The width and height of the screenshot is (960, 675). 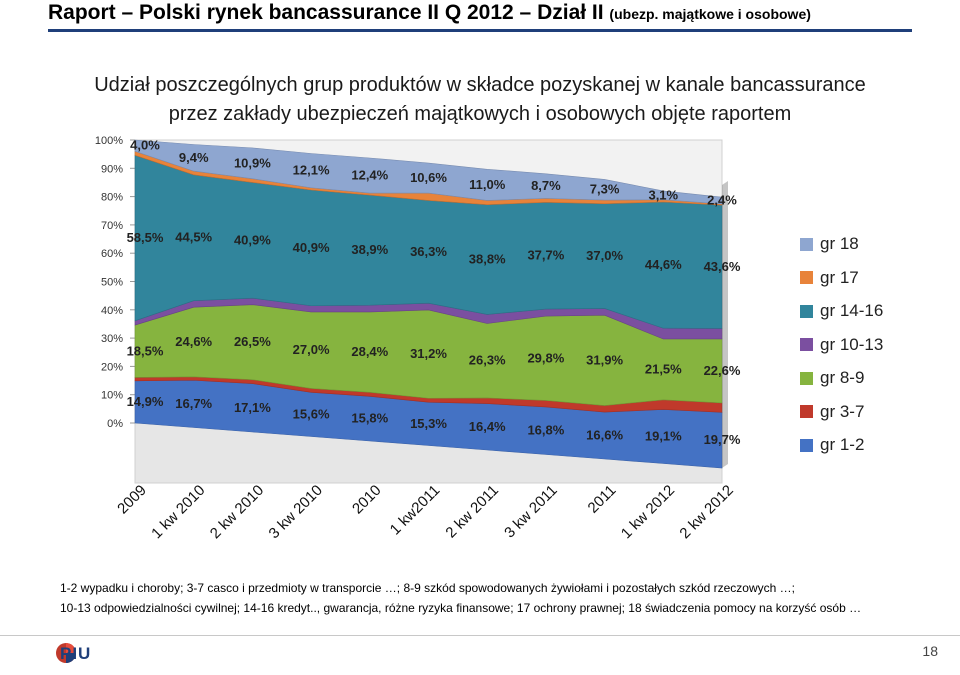 What do you see at coordinates (112, 311) in the screenshot?
I see `y-tick-label: 40%` at bounding box center [112, 311].